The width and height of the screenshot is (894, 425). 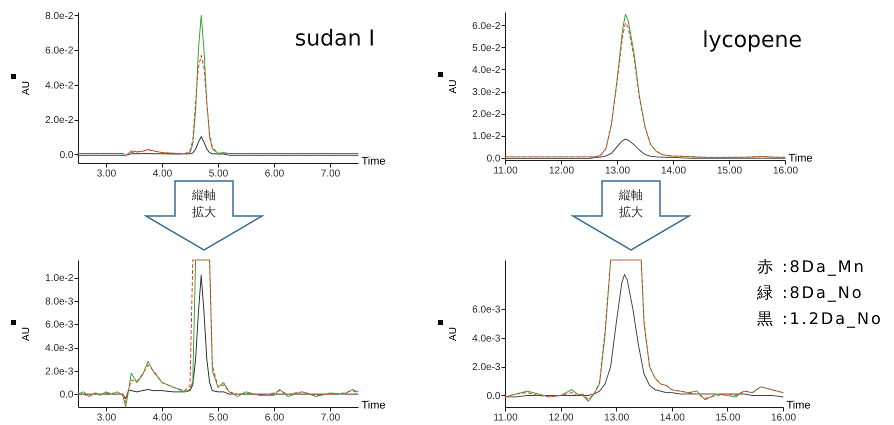 What do you see at coordinates (811, 267) in the screenshot?
I see `annotation: 赤 :8Da_Mn` at bounding box center [811, 267].